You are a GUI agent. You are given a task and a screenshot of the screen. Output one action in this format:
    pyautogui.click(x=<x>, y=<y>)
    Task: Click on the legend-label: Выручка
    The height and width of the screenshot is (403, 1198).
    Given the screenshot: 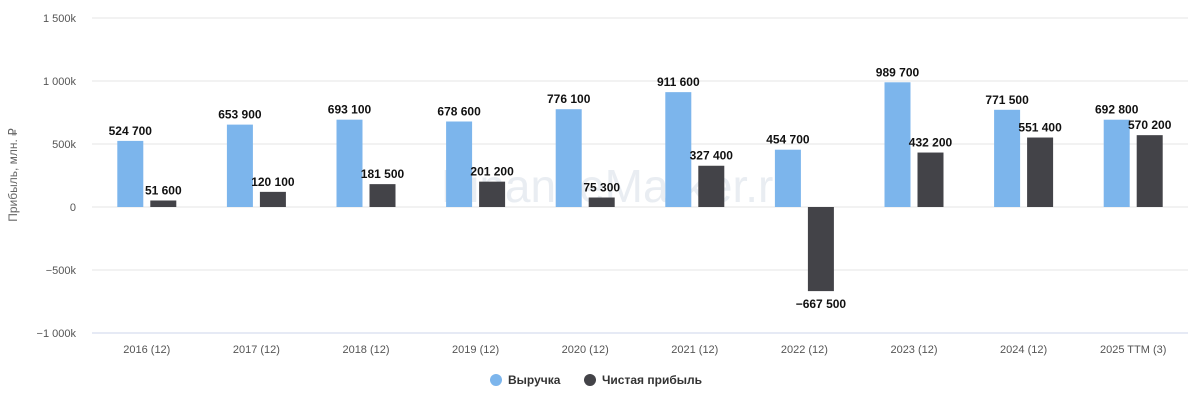 What is the action you would take?
    pyautogui.click(x=534, y=380)
    